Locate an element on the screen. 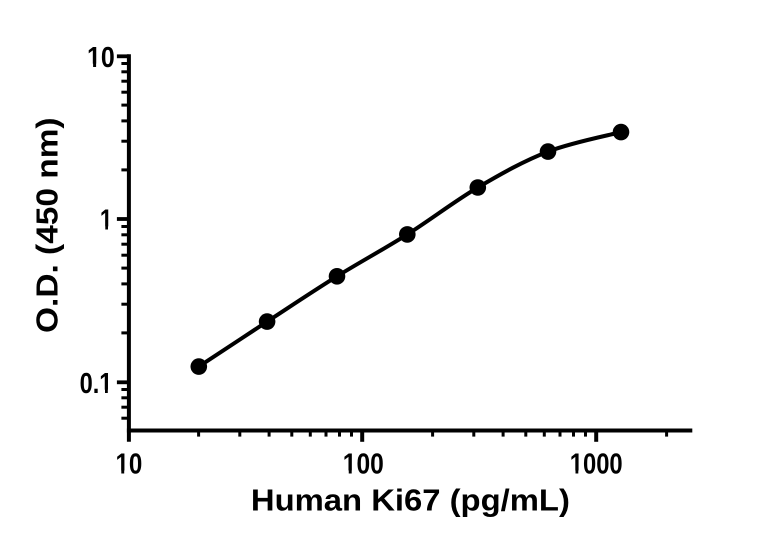 The height and width of the screenshot is (543, 768). svg-text: 0.1 is located at coordinates (96, 383).